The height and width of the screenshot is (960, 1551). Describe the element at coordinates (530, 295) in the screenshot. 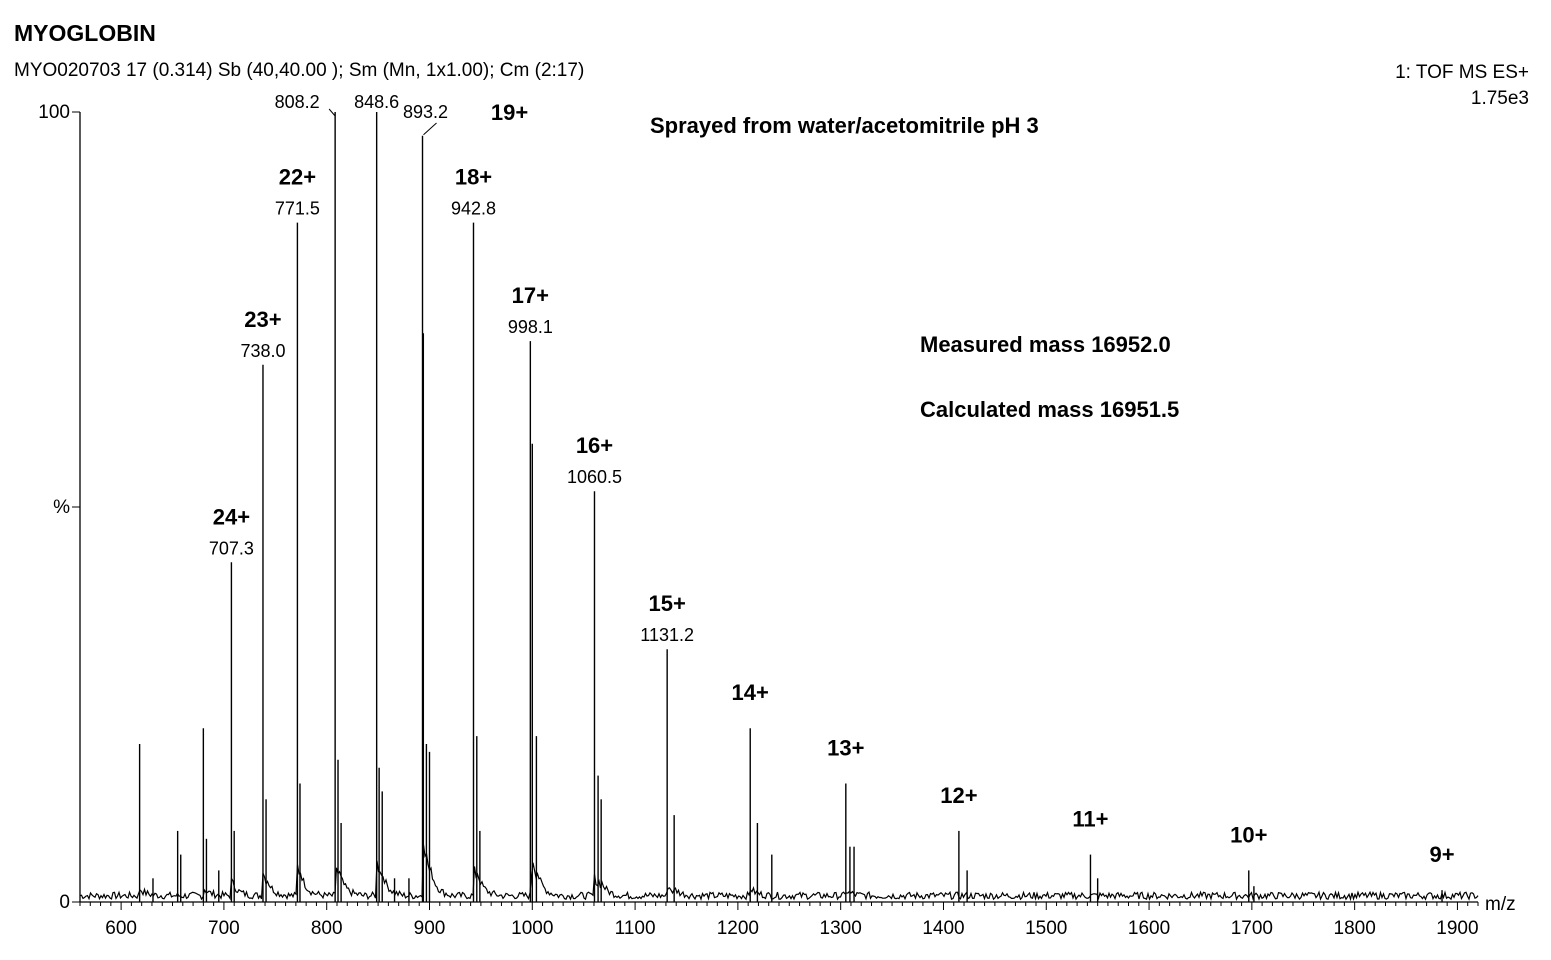

I see `charge-state-label: 17+` at that location.